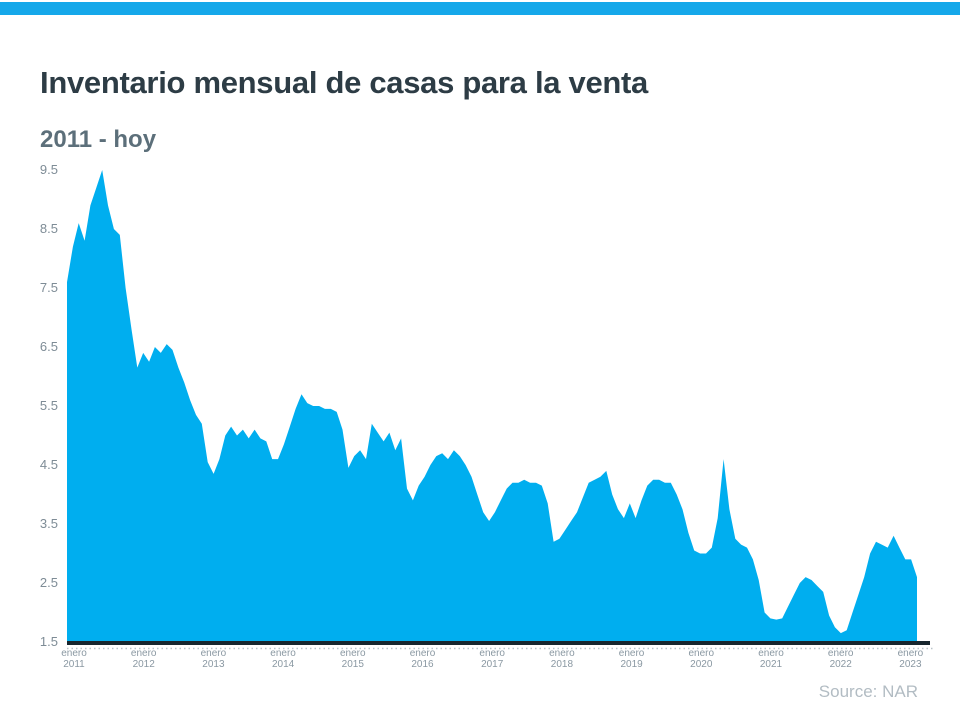  I want to click on x-axis-tick-label: enero 2015, so click(353, 659).